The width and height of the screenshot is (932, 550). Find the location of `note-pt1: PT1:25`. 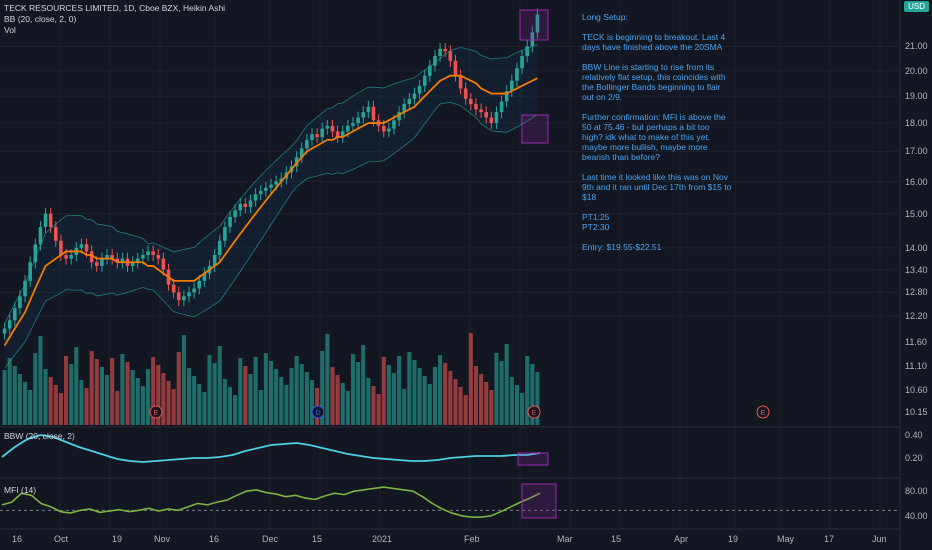

note-pt1: PT1:25 is located at coordinates (596, 217).